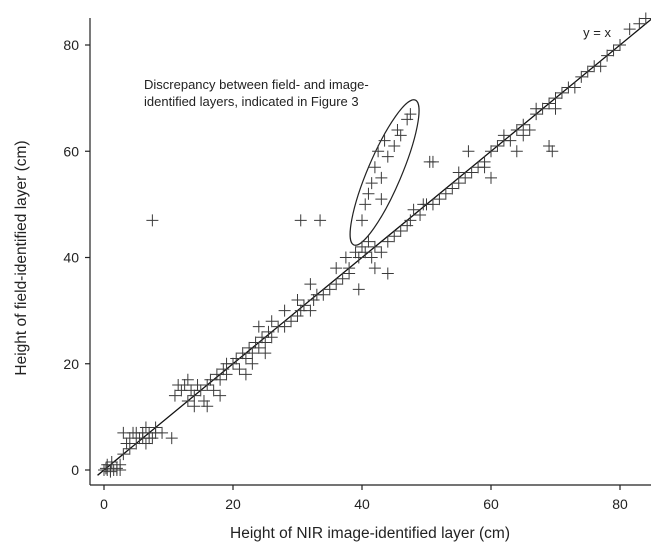 Image resolution: width=651 pixels, height=544 pixels. Describe the element at coordinates (597, 32) in the screenshot. I see `reference-line-label: y = x` at that location.